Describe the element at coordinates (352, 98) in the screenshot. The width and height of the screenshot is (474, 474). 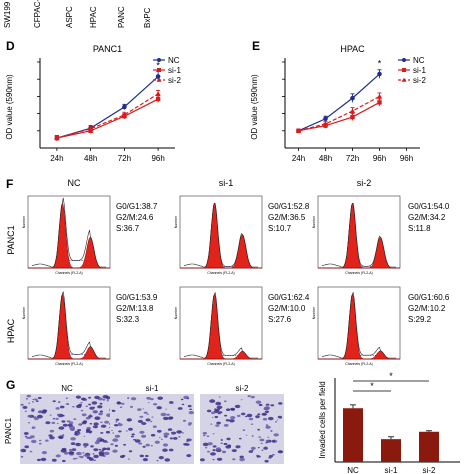
I see `point-NC` at that location.